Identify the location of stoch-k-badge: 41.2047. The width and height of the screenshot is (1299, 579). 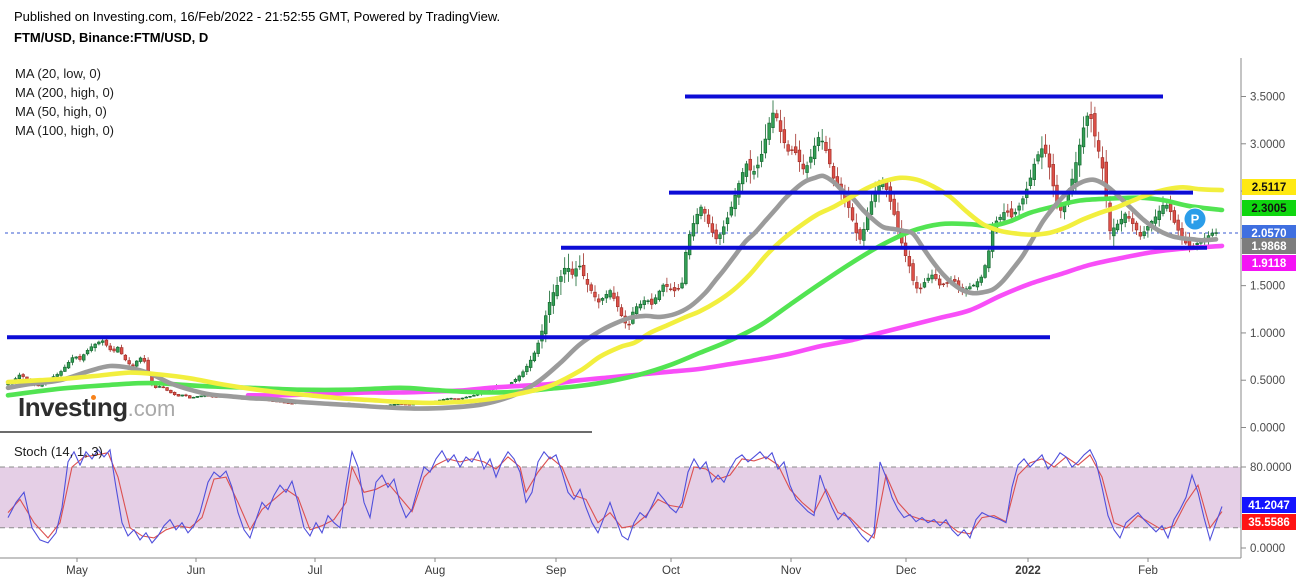
(1269, 505).